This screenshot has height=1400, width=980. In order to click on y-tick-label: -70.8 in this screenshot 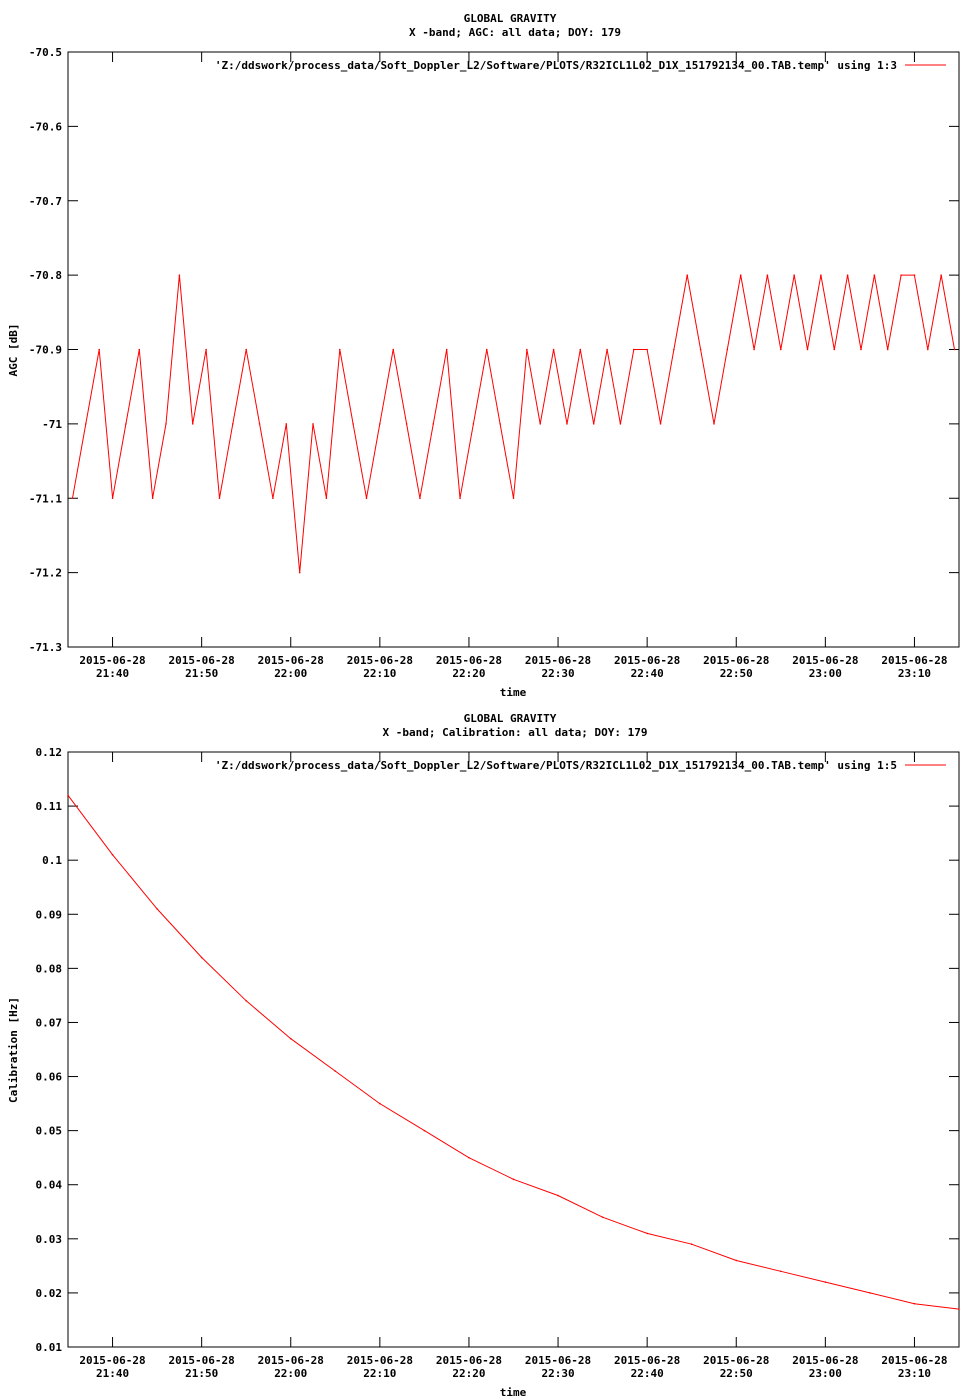, I will do `click(45, 275)`.